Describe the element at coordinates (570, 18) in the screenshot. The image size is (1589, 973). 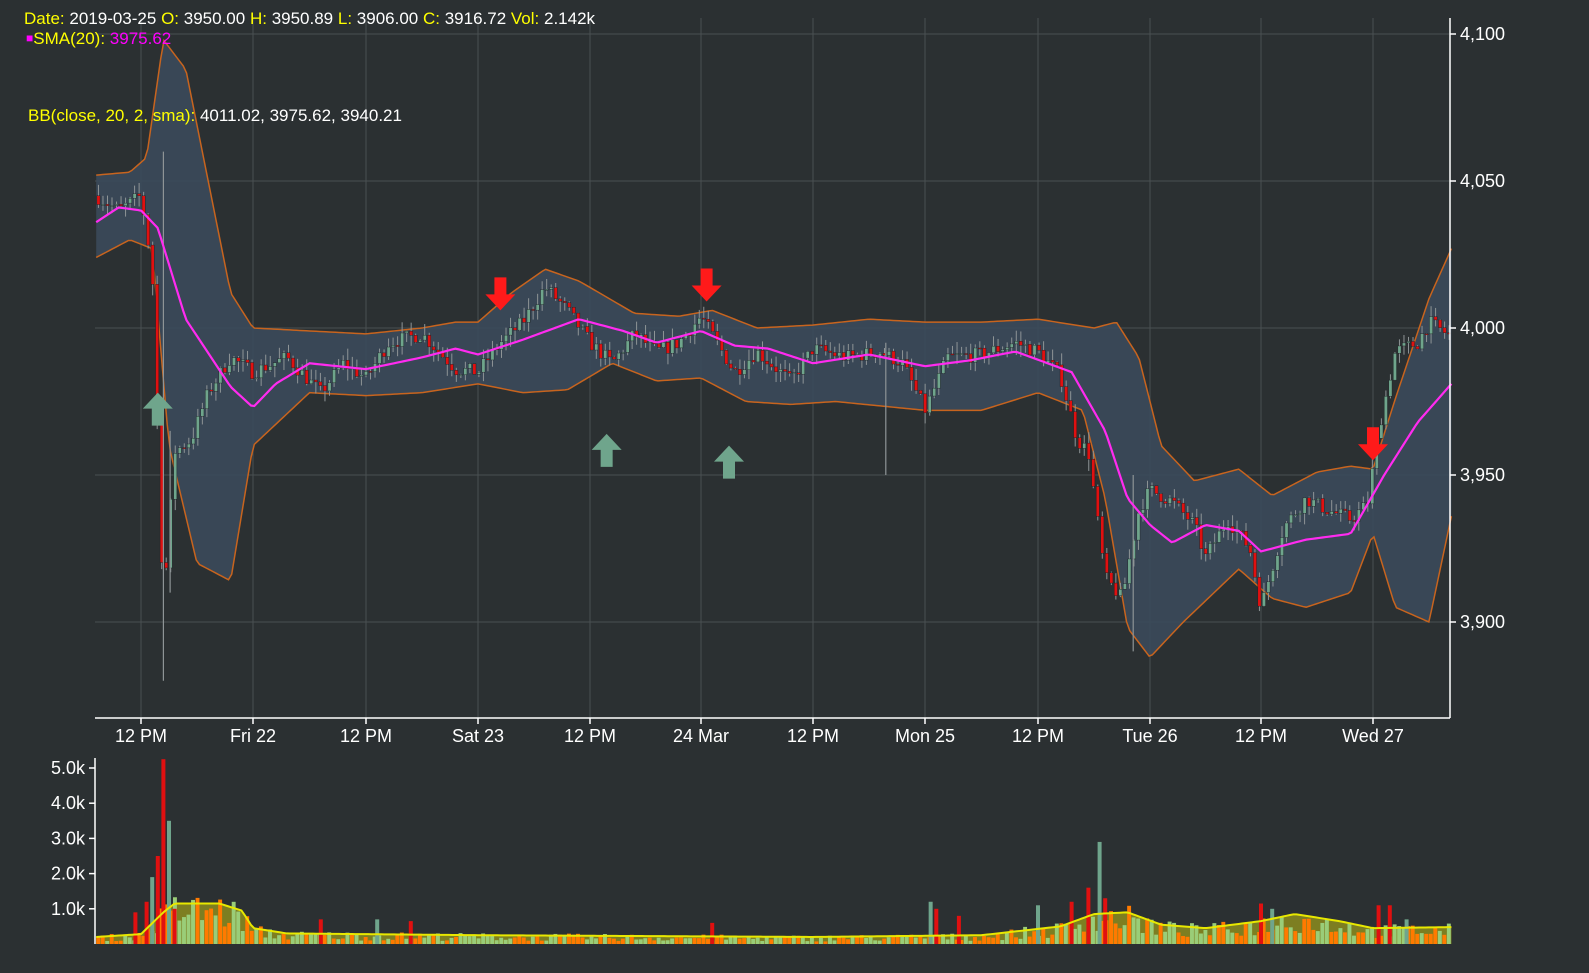
I see `legend-volume-value: 2.142k` at that location.